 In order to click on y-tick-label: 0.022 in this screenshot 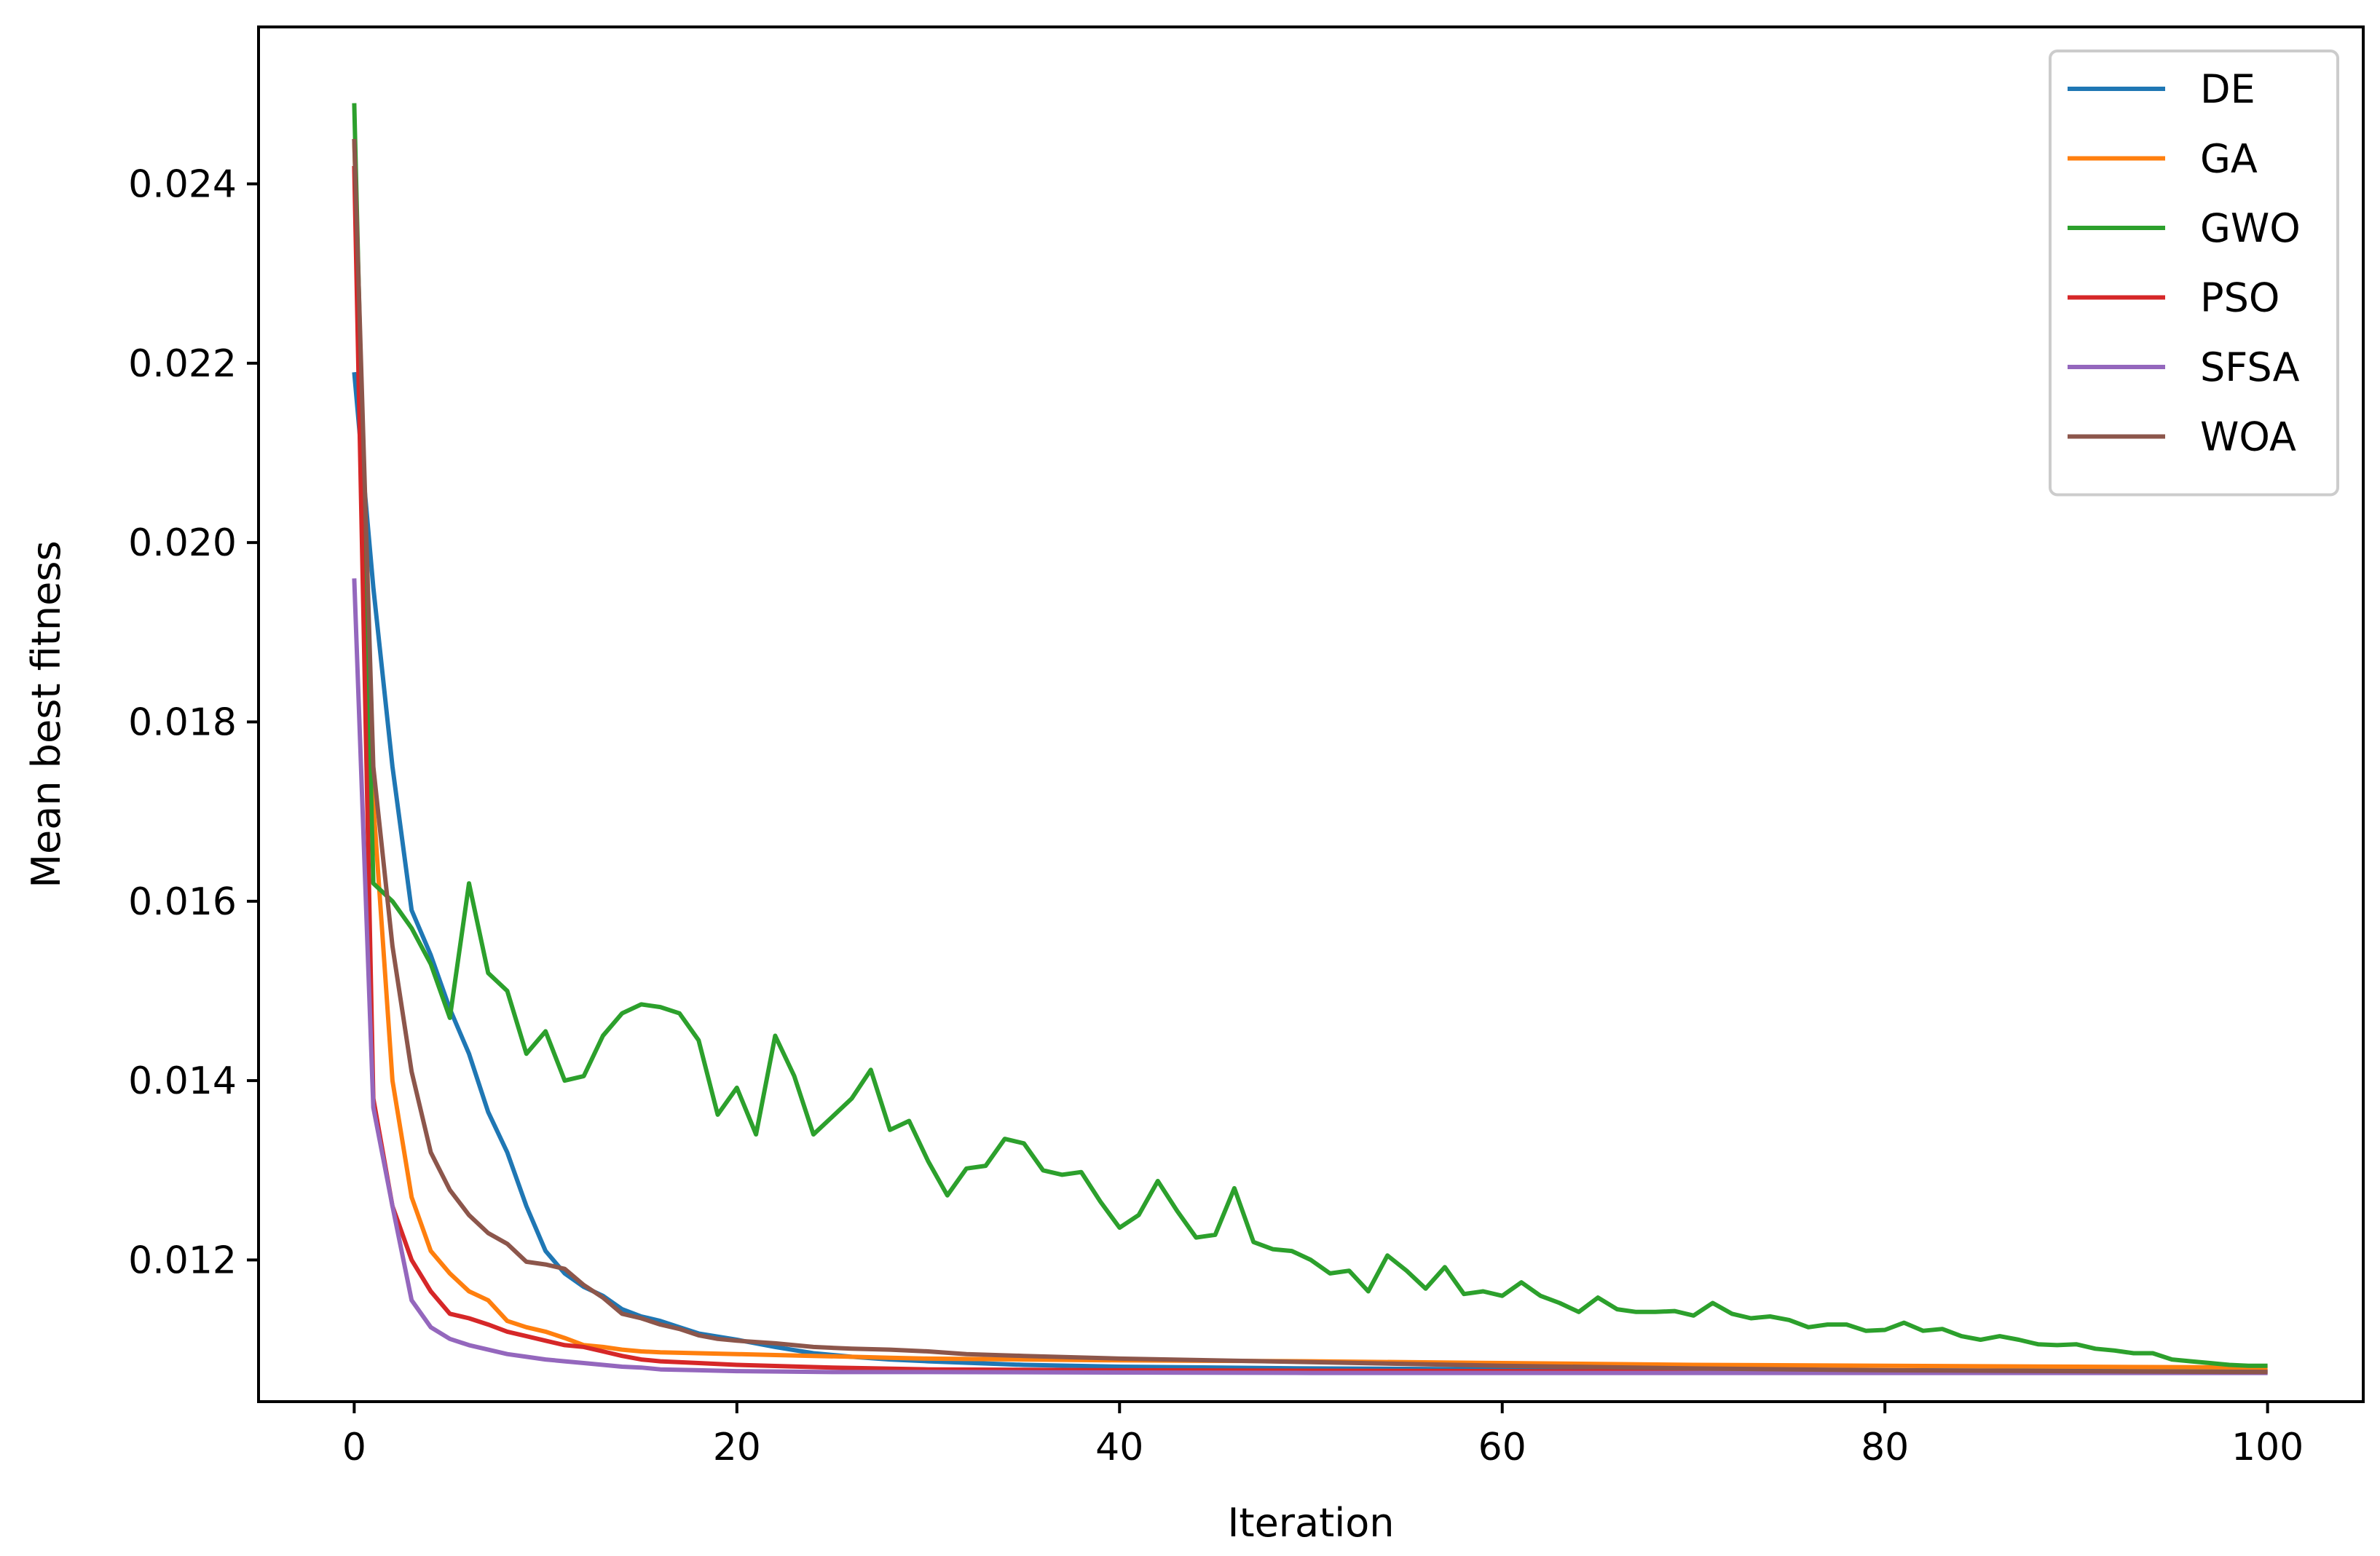, I will do `click(182, 364)`.